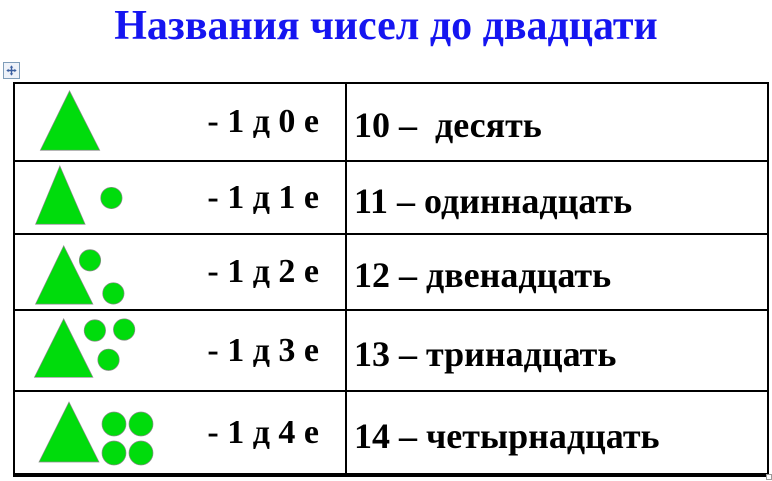 The height and width of the screenshot is (481, 772). I want to click on number-name-label: 10 – десять, so click(448, 125).